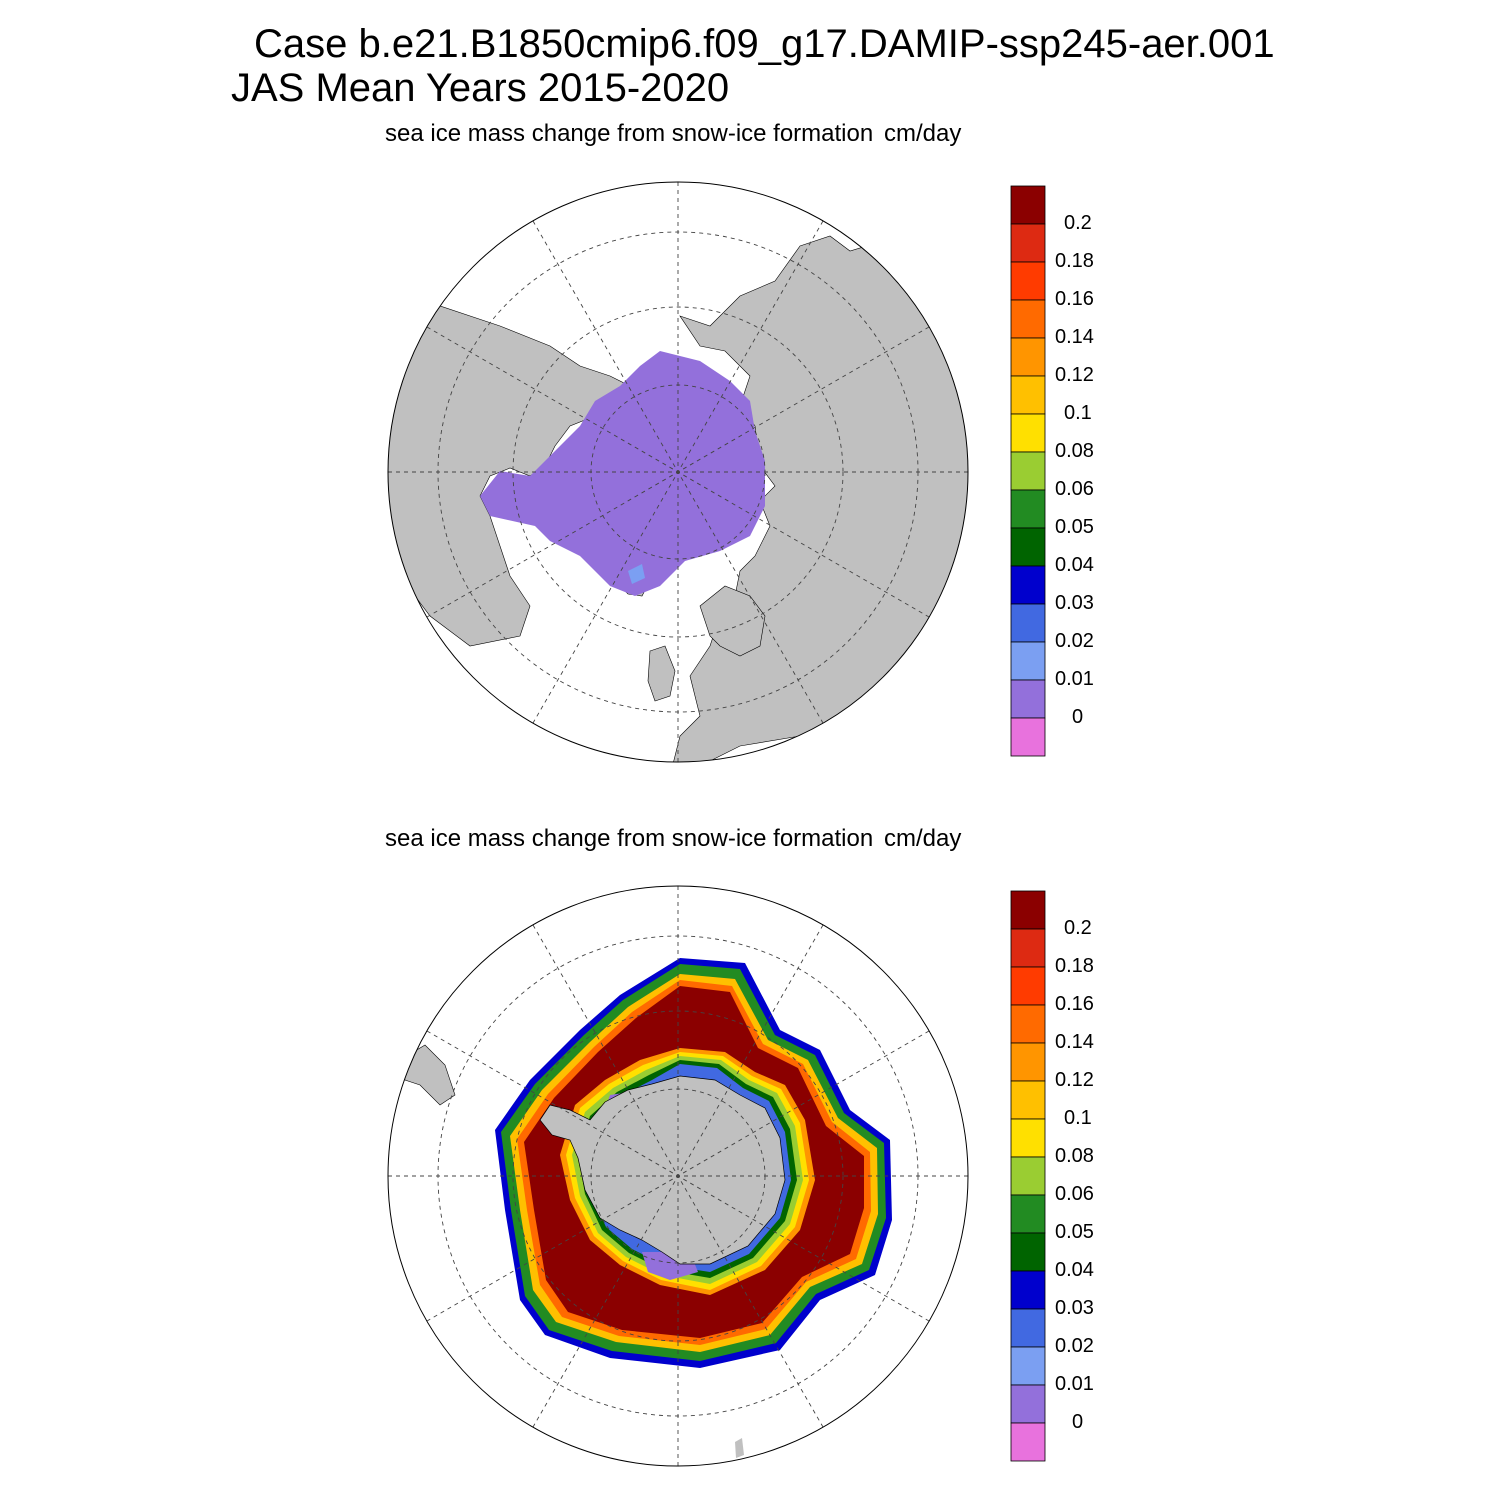  I want to click on colorbar-south-tick-label: 0.16, so click(1074, 1004).